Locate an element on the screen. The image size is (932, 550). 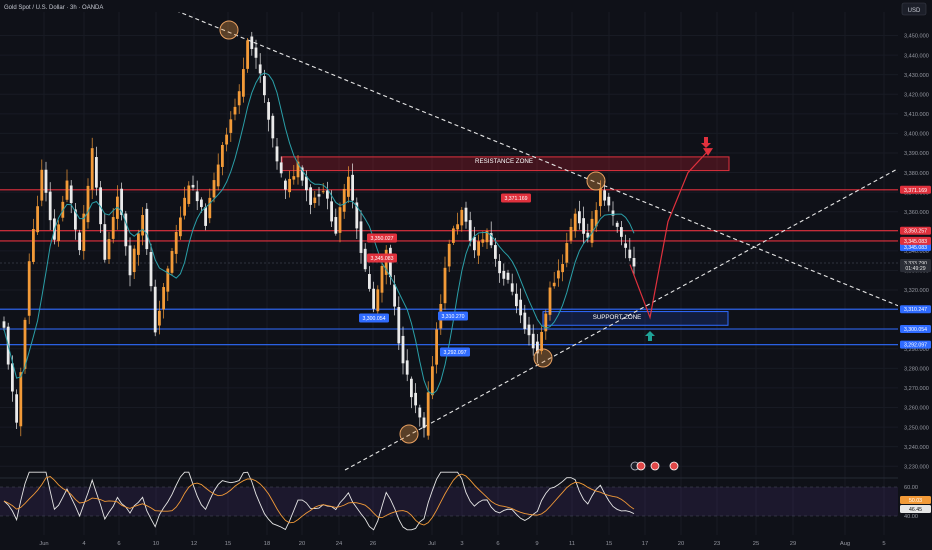
time-tick-label: 15 is located at coordinates (609, 544).